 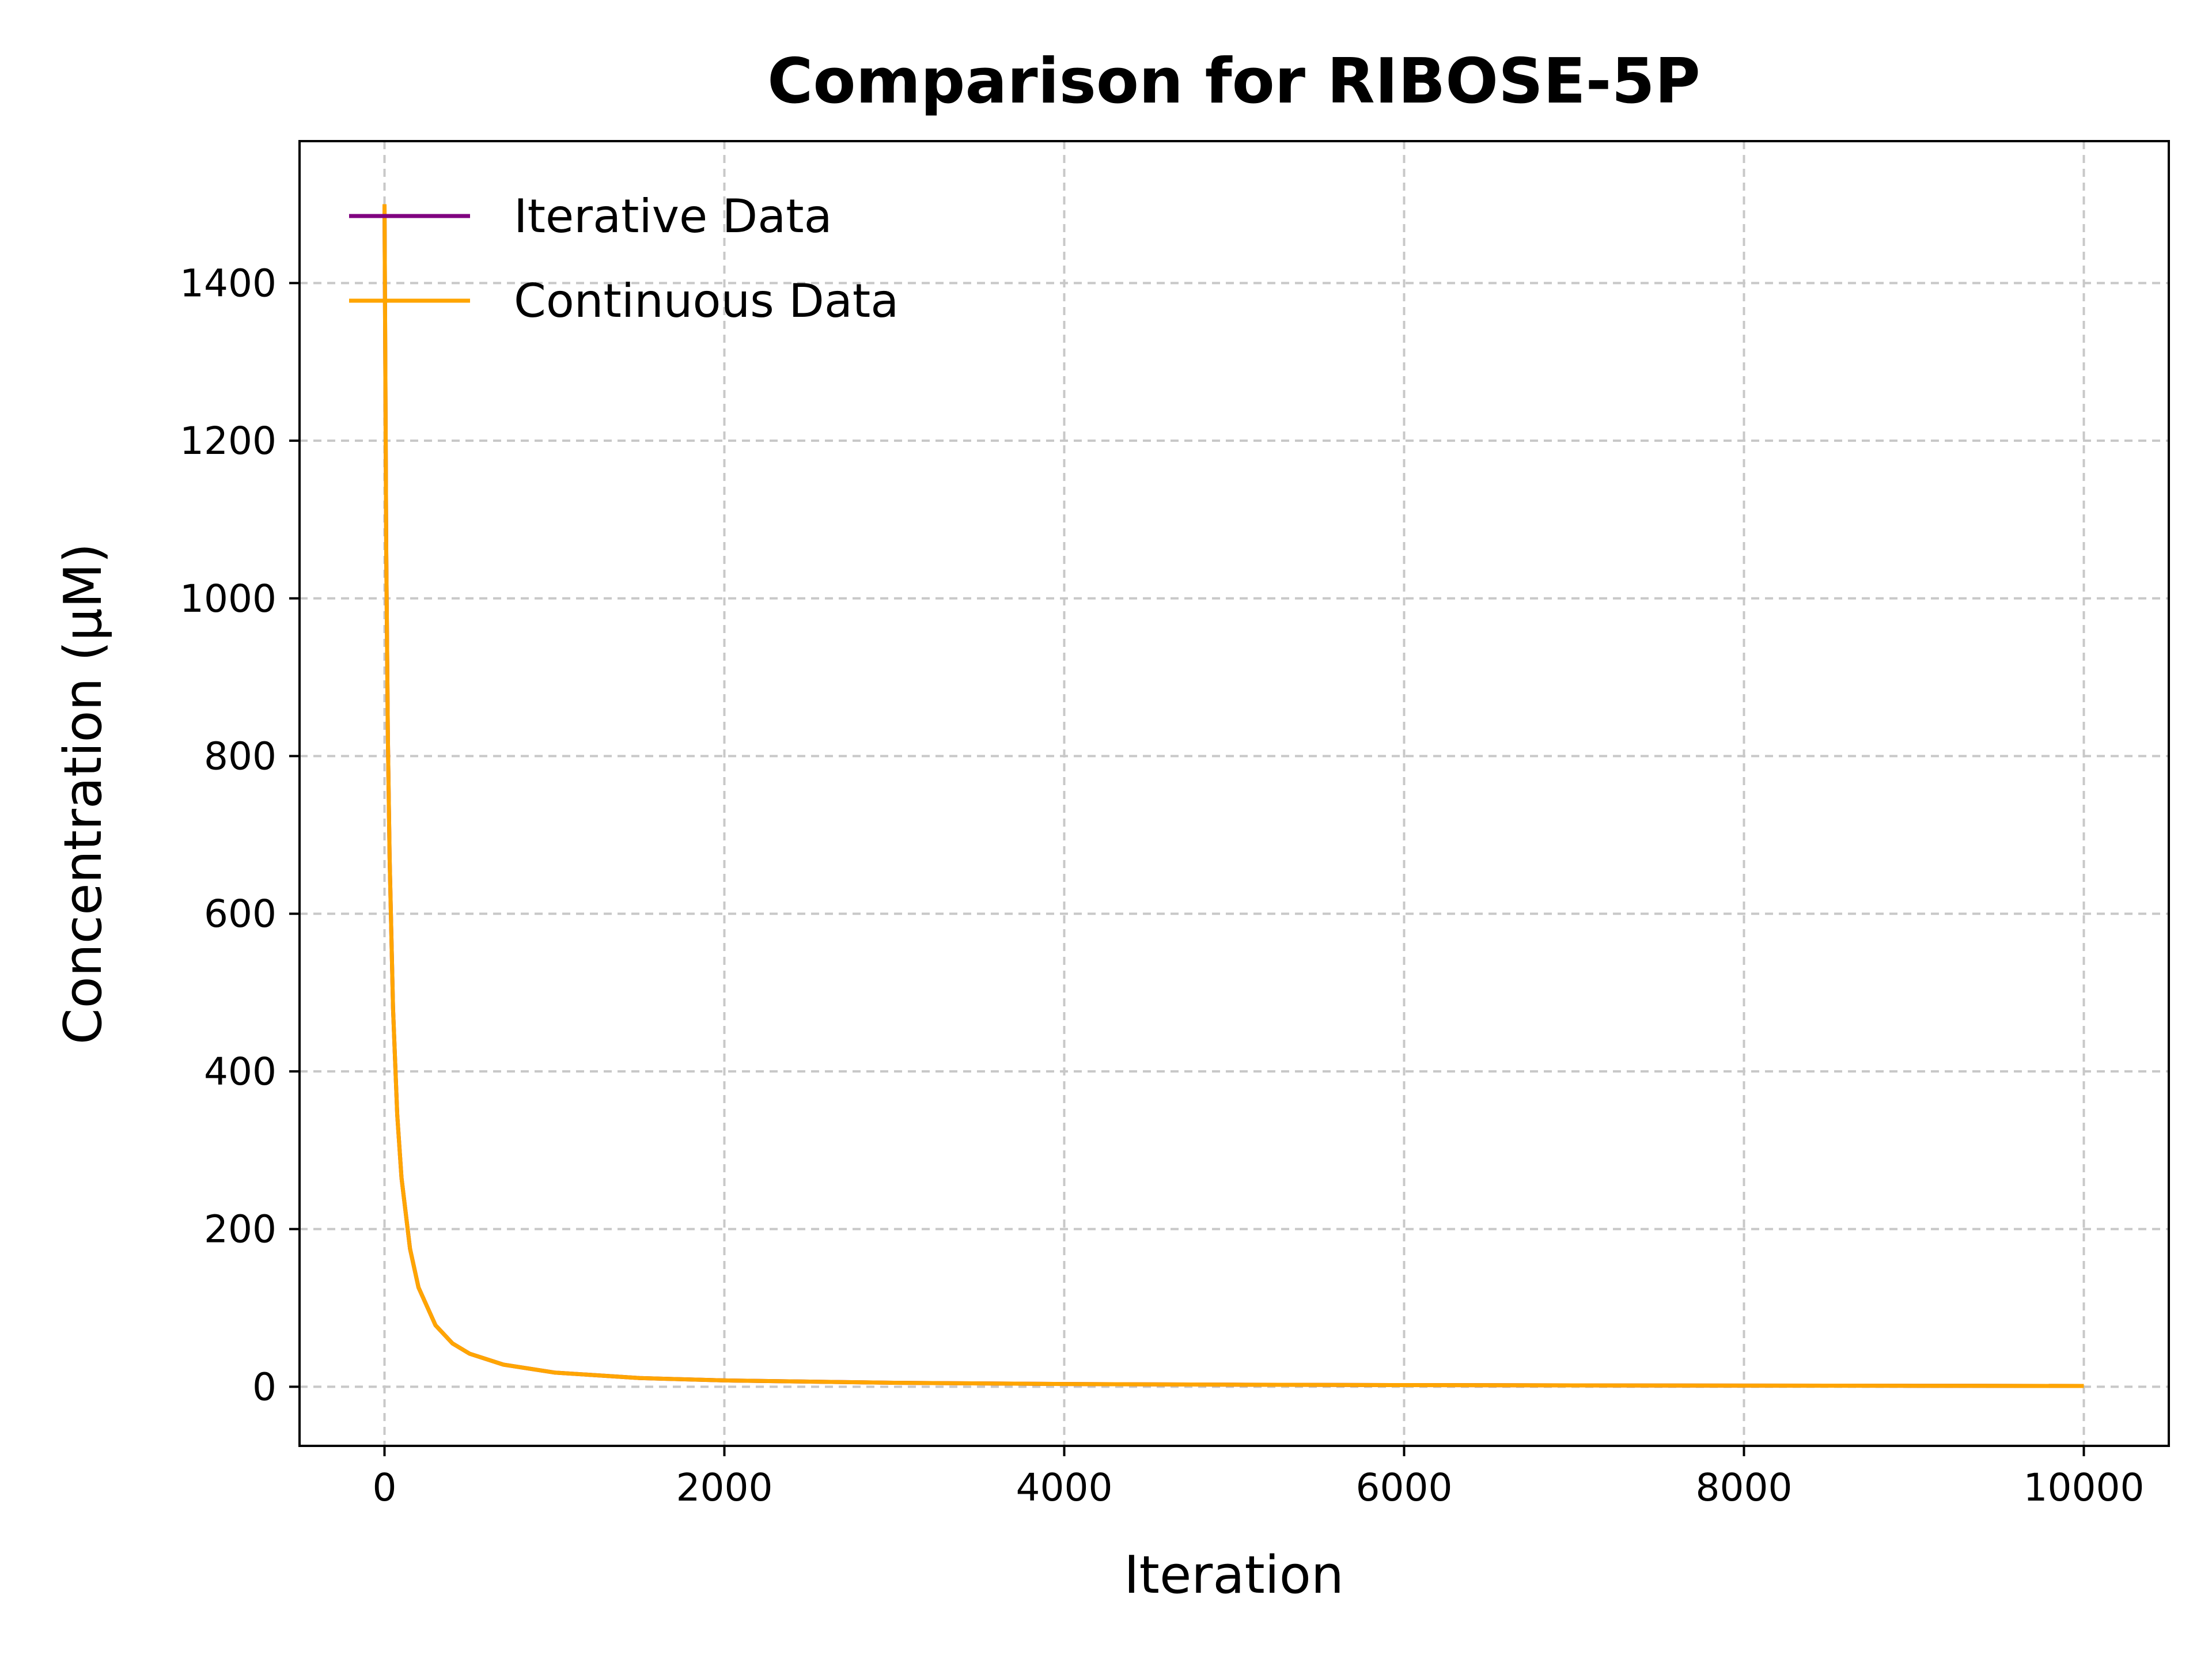 I want to click on legend-label-1: Iterative Data, so click(x=673, y=216).